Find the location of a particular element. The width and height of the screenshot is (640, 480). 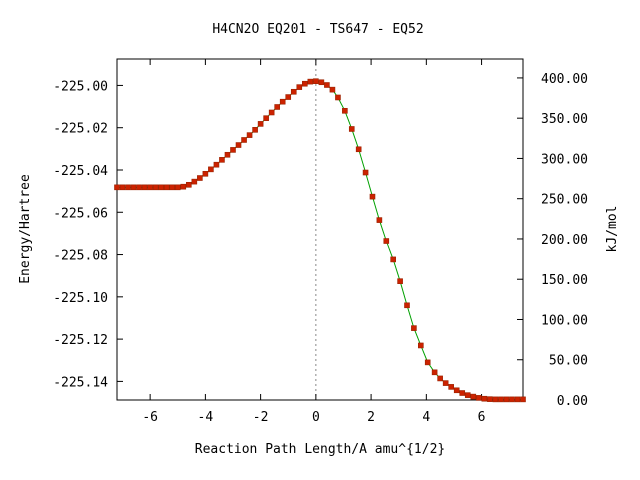

x-tick-label: -2 is located at coordinates (261, 417).